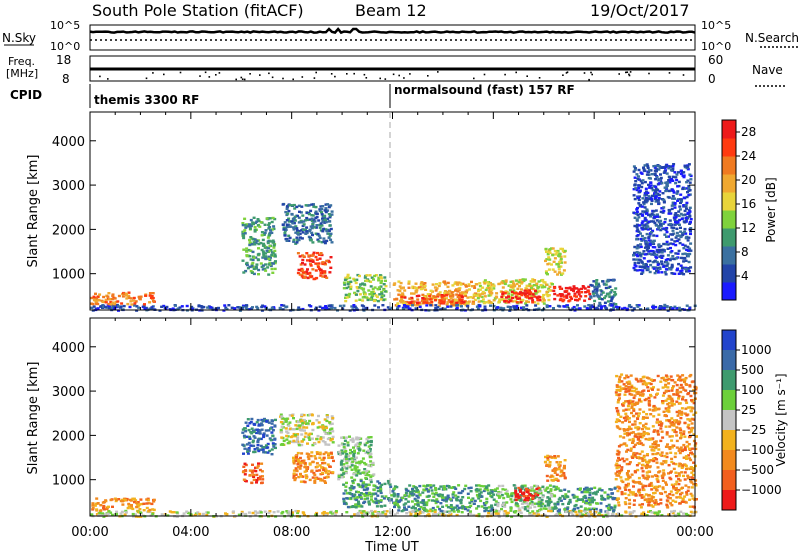 This screenshot has width=800, height=554. Describe the element at coordinates (22, 73) in the screenshot. I see `freq-label-line2: [MHz]` at that location.